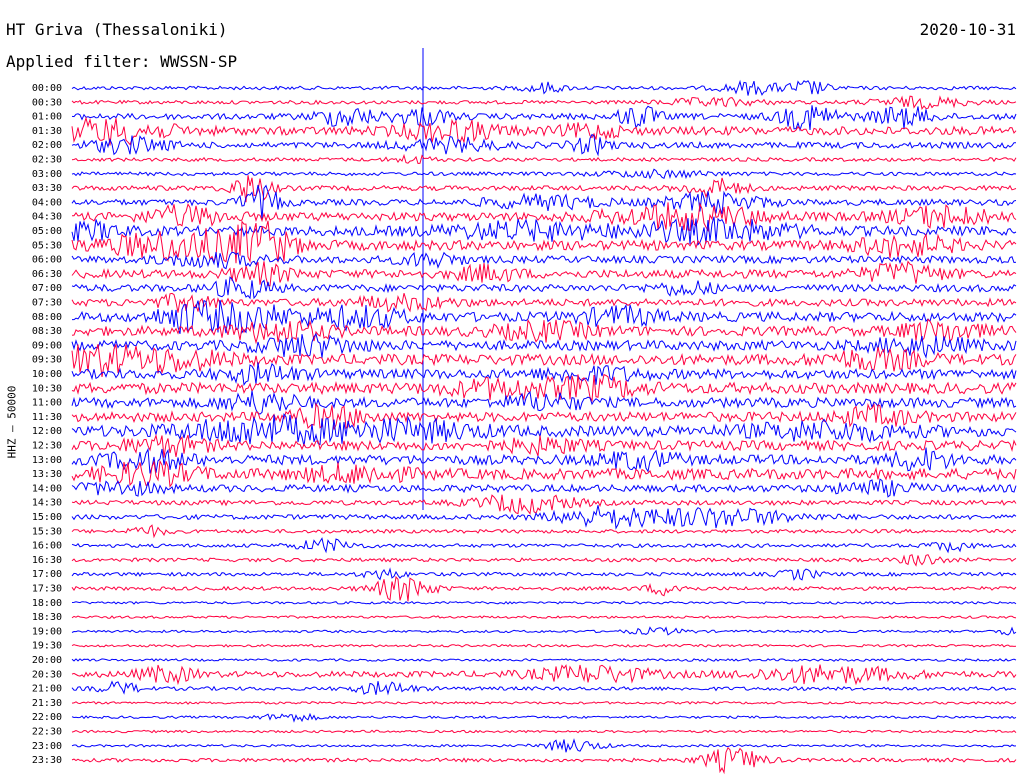 This screenshot has height=780, width=1024. Describe the element at coordinates (47, 303) in the screenshot. I see `time-label: 07:30` at that location.